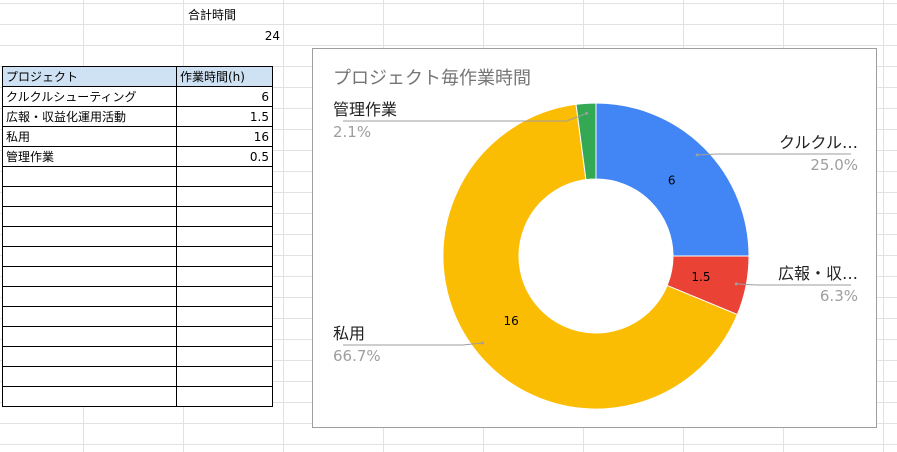  I want to click on table-row: 私用 16, so click(137, 136).